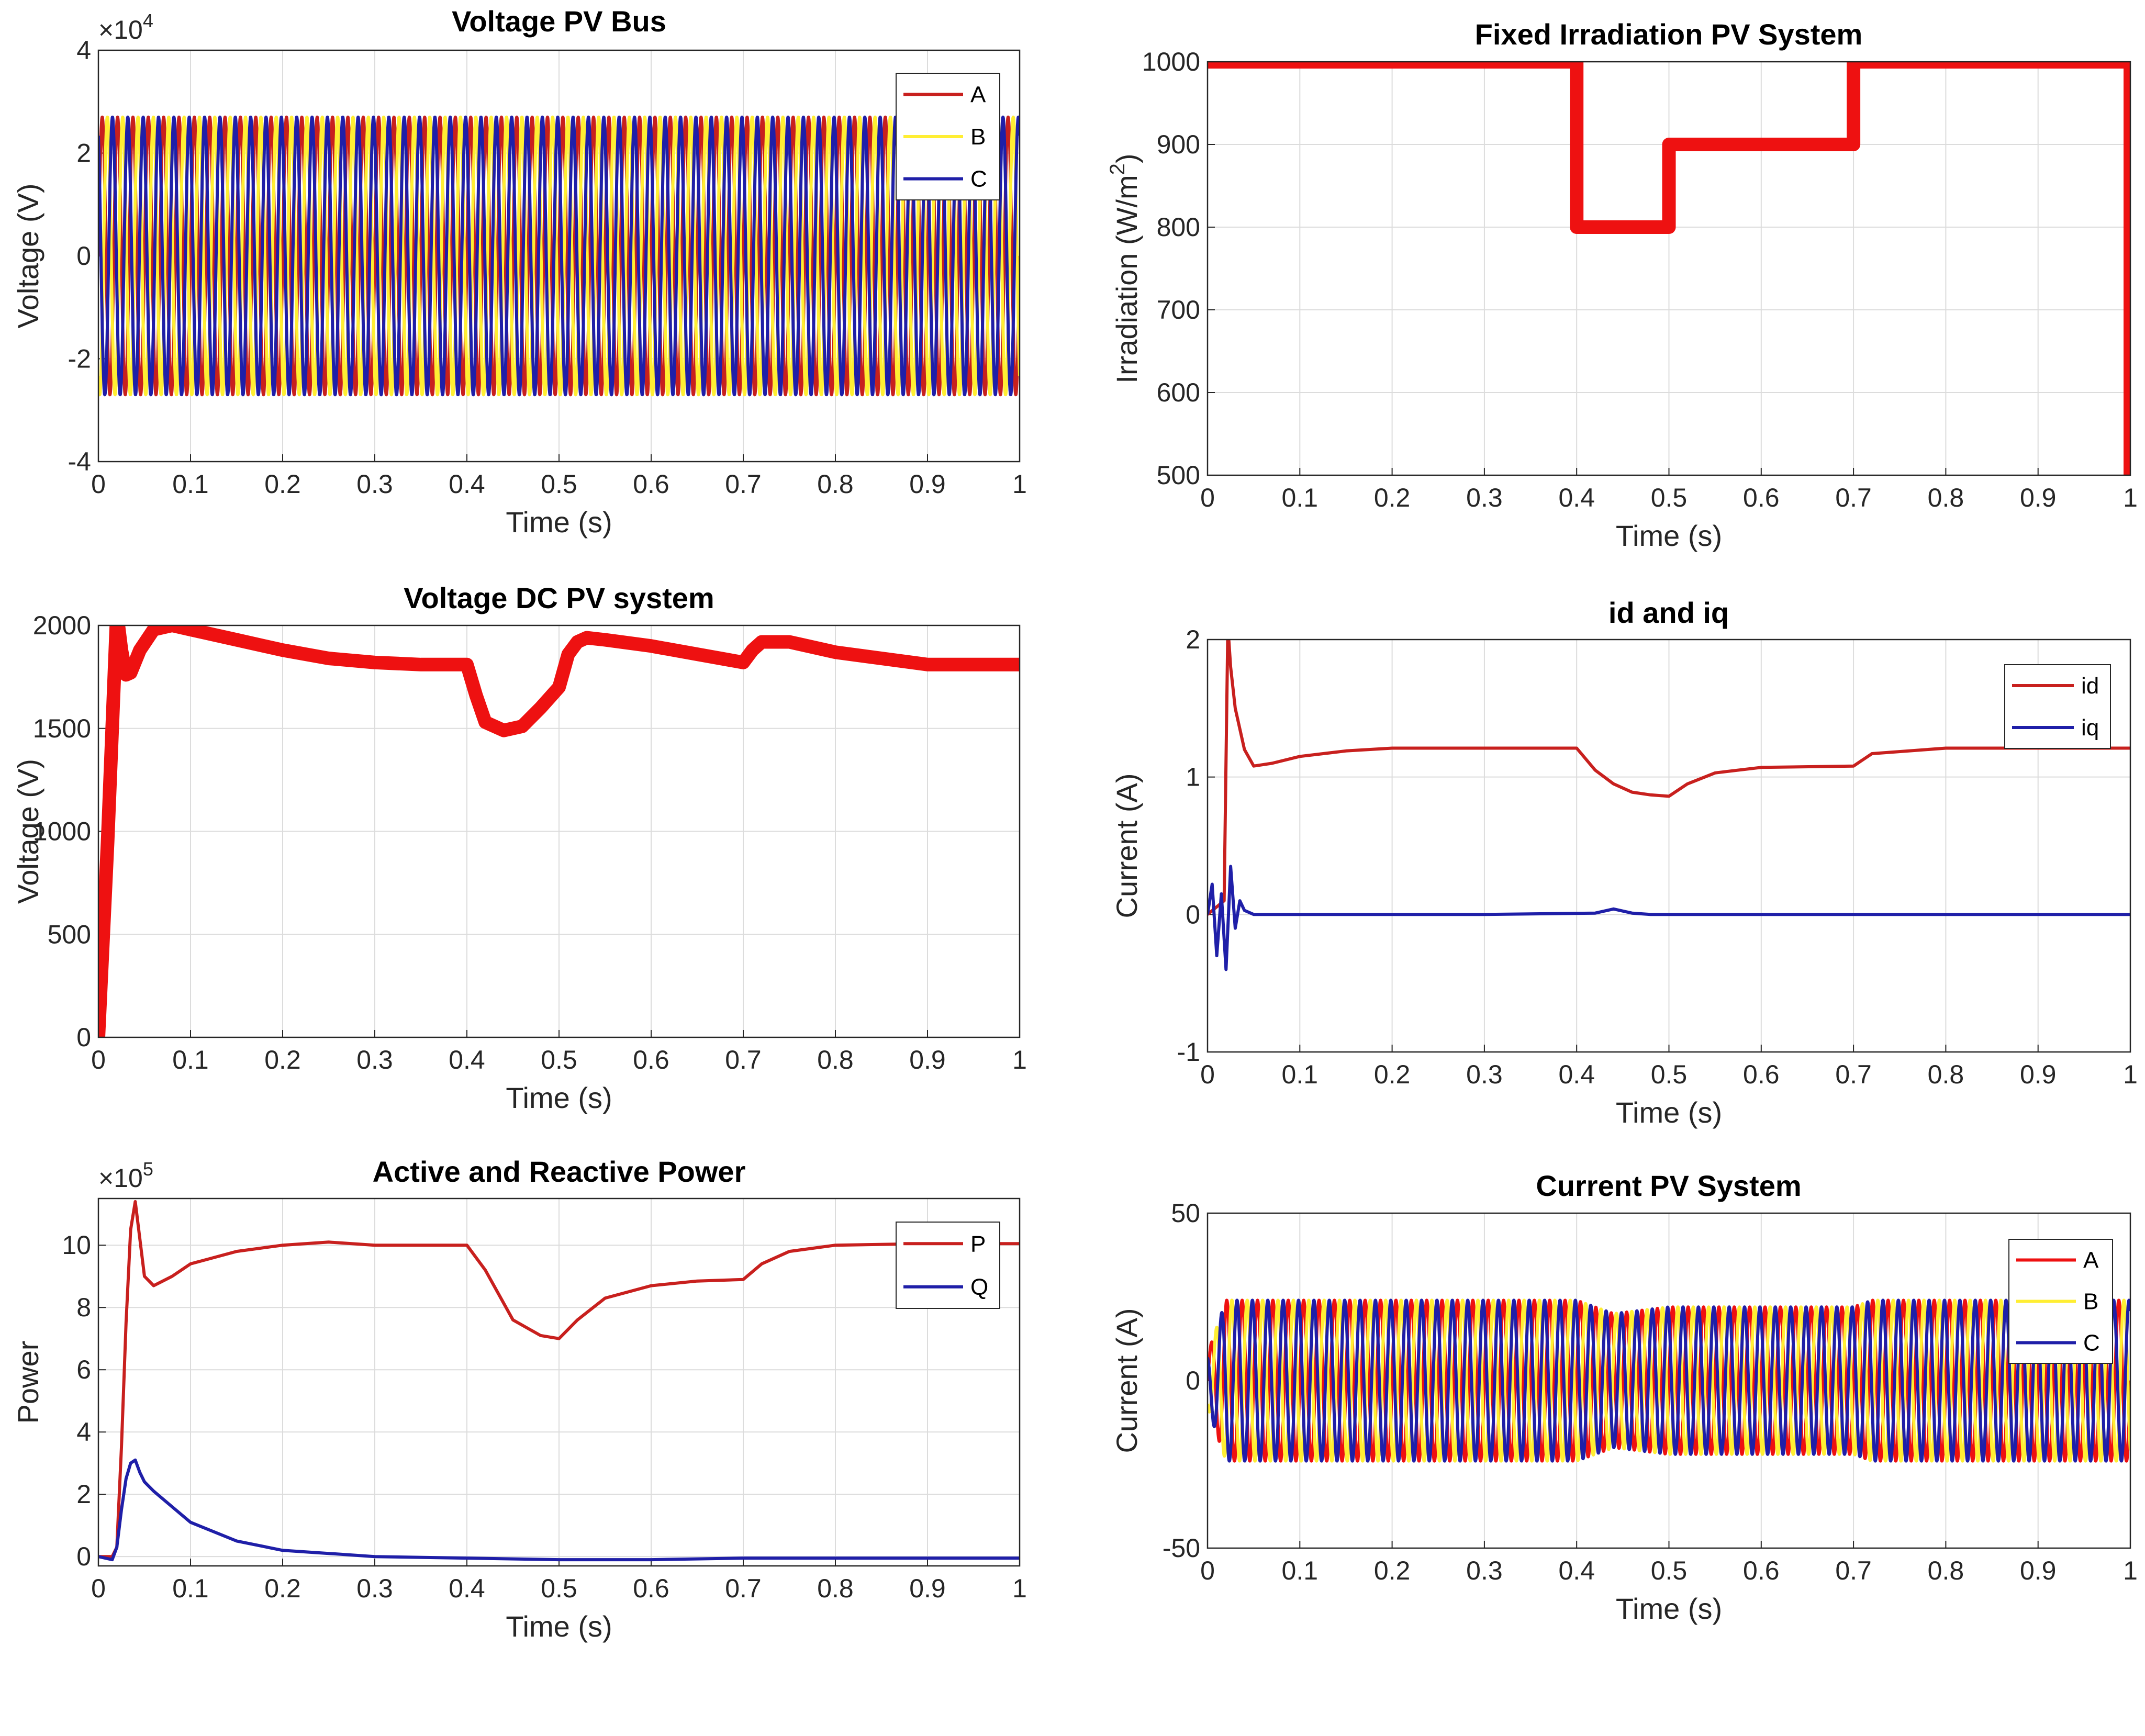 The width and height of the screenshot is (2145, 1736). What do you see at coordinates (1185, 1213) in the screenshot?
I see `y-tick-label: 50` at bounding box center [1185, 1213].